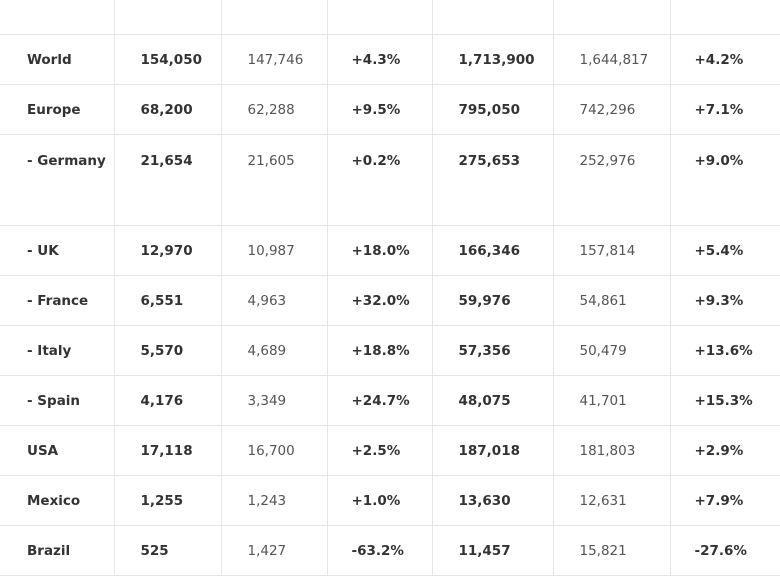 The width and height of the screenshot is (780, 576). I want to click on value-cell: 62,288, so click(274, 109).